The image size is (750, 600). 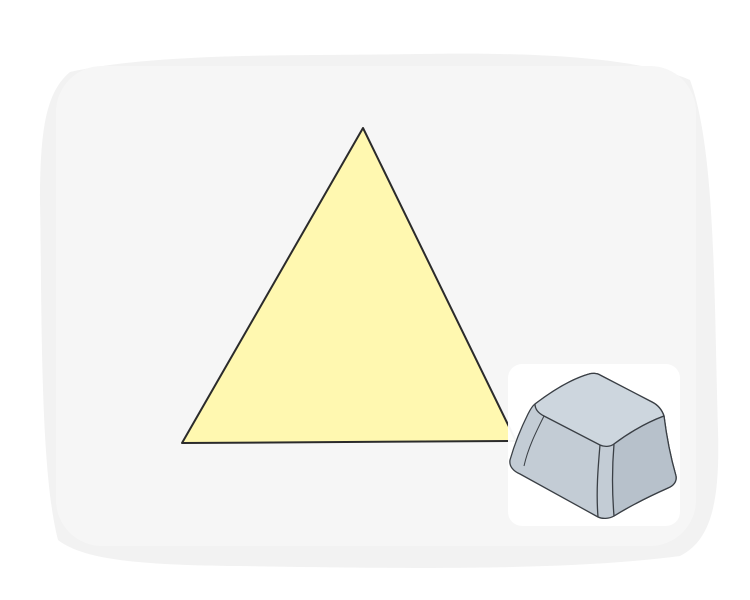 I want to click on keycap-icon, so click(x=594, y=445).